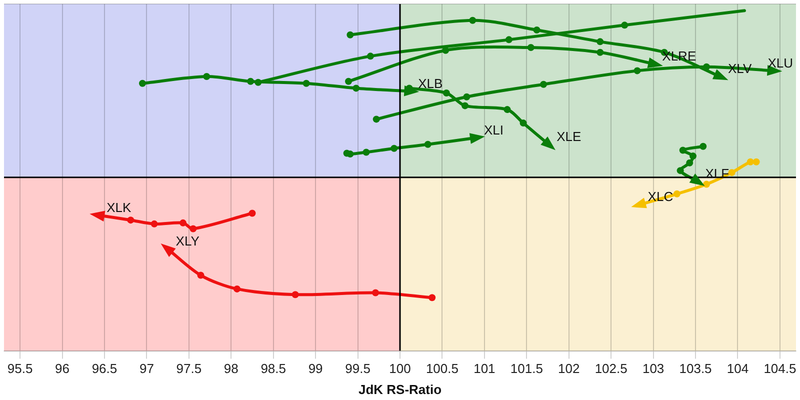  Describe the element at coordinates (20, 368) in the screenshot. I see `x-tick-label: 95.5` at that location.